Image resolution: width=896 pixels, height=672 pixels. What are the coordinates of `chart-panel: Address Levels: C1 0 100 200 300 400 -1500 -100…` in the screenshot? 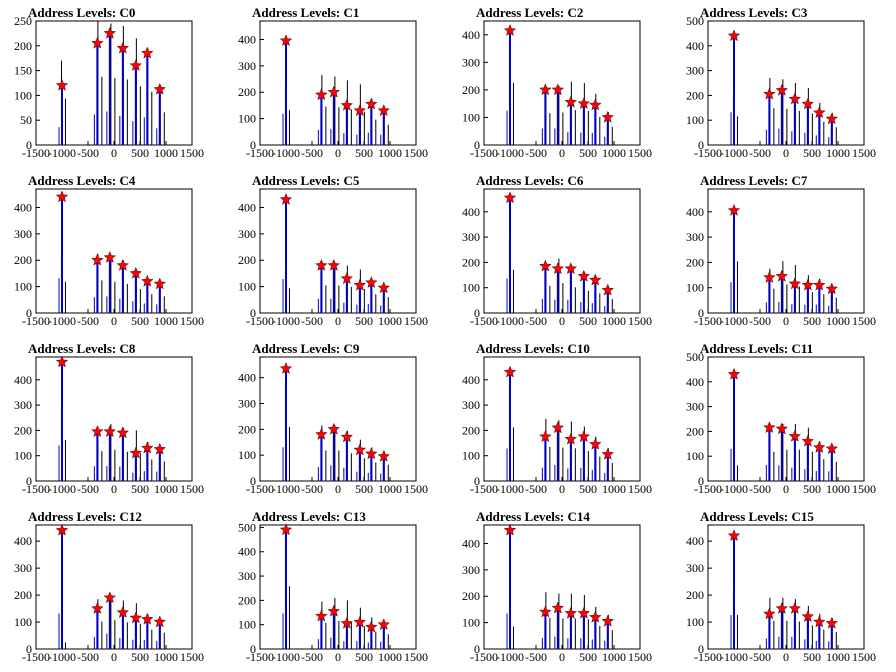 It's located at (336, 84).